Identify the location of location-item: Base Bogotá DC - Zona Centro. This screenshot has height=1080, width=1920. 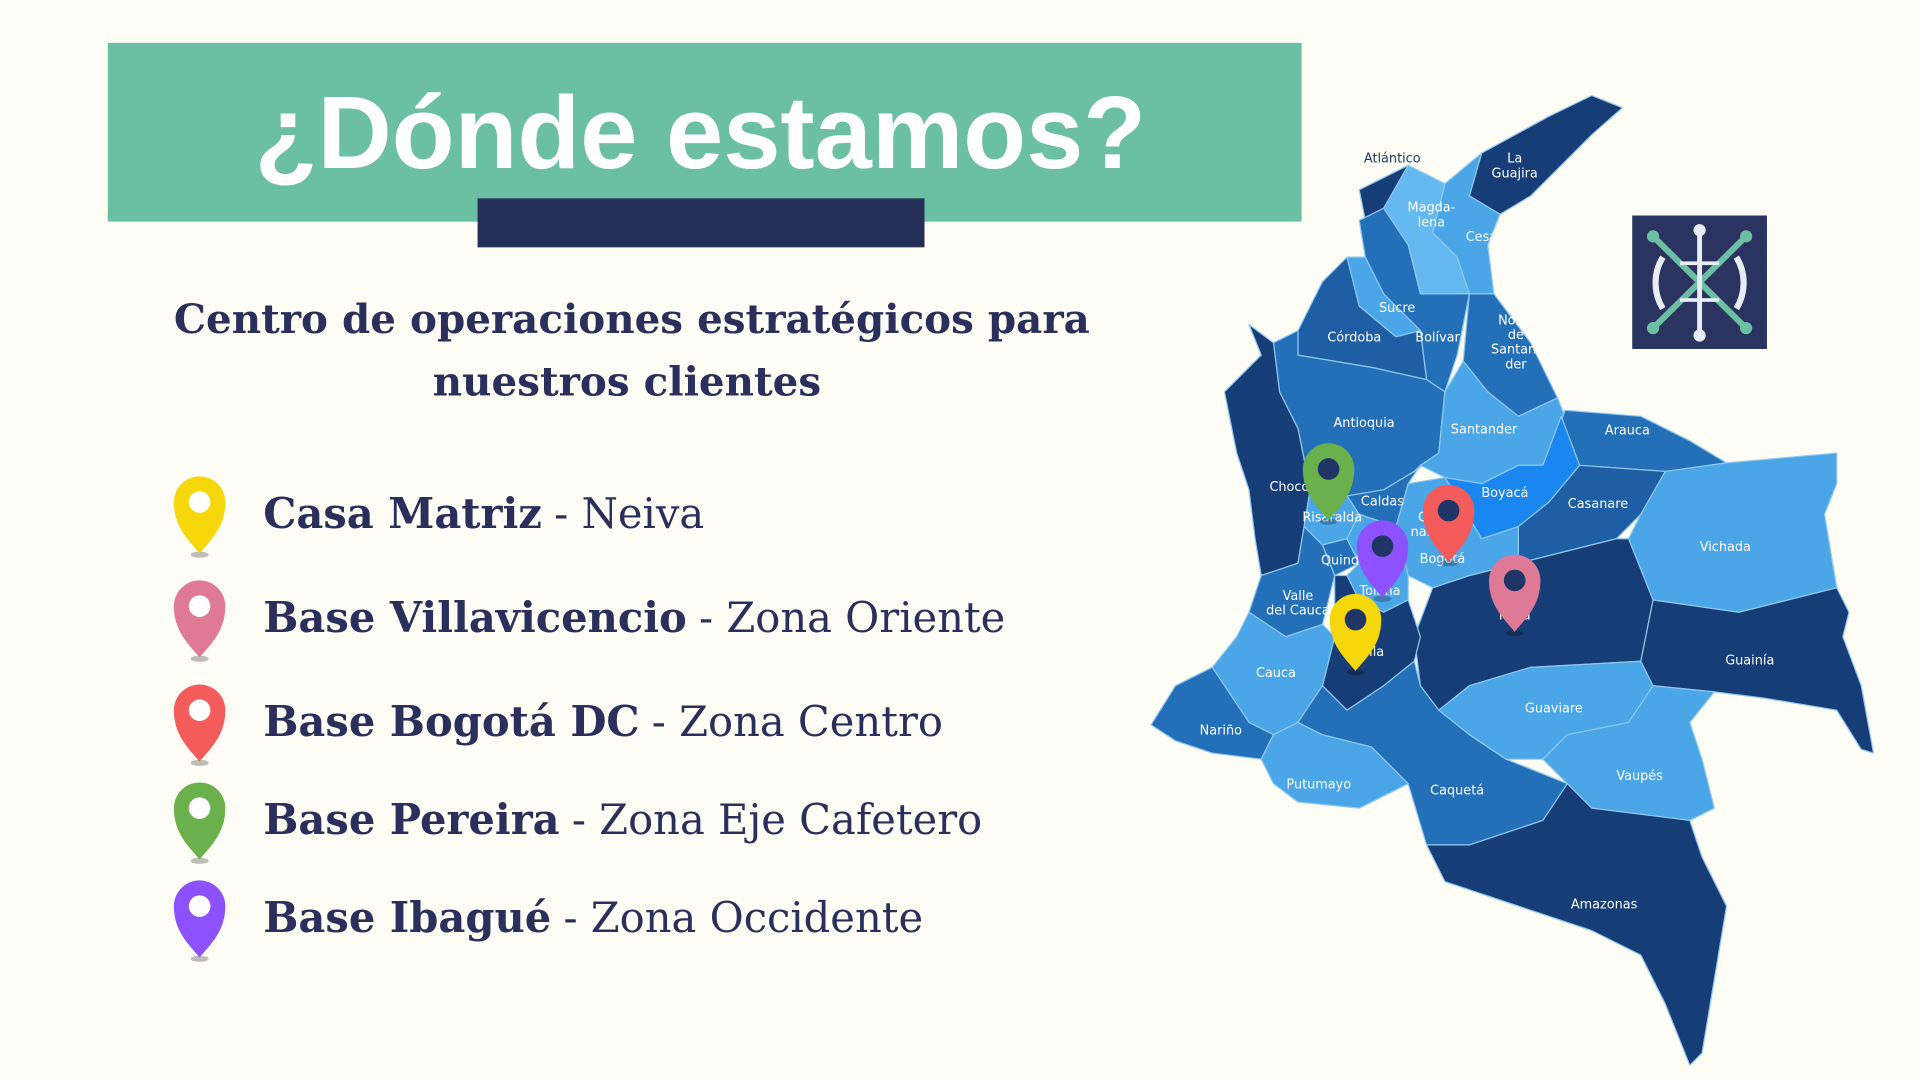
(603, 721).